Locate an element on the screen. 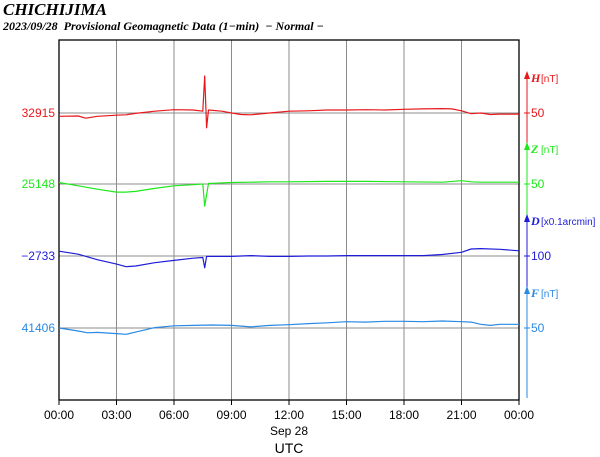  x-tick-label: 21:00 is located at coordinates (461, 415).